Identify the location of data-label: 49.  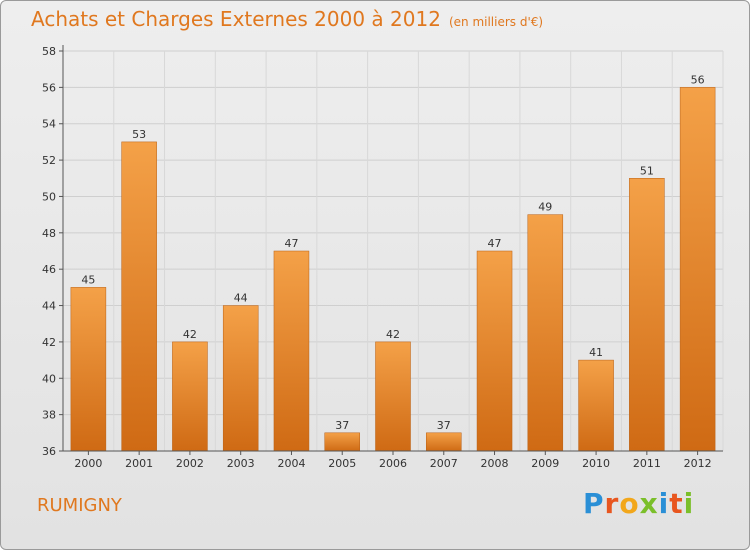
(545, 207).